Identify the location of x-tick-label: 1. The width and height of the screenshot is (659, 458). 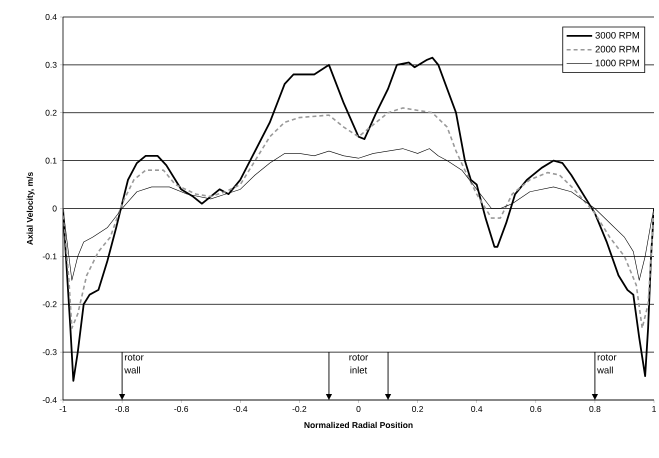
(654, 409).